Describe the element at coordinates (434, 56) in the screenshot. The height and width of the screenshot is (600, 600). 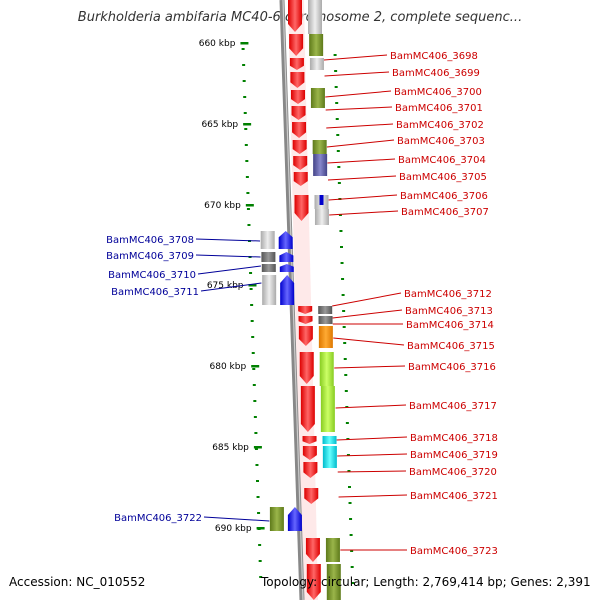
I see `right-gene-label: BamMC406_3698` at that location.